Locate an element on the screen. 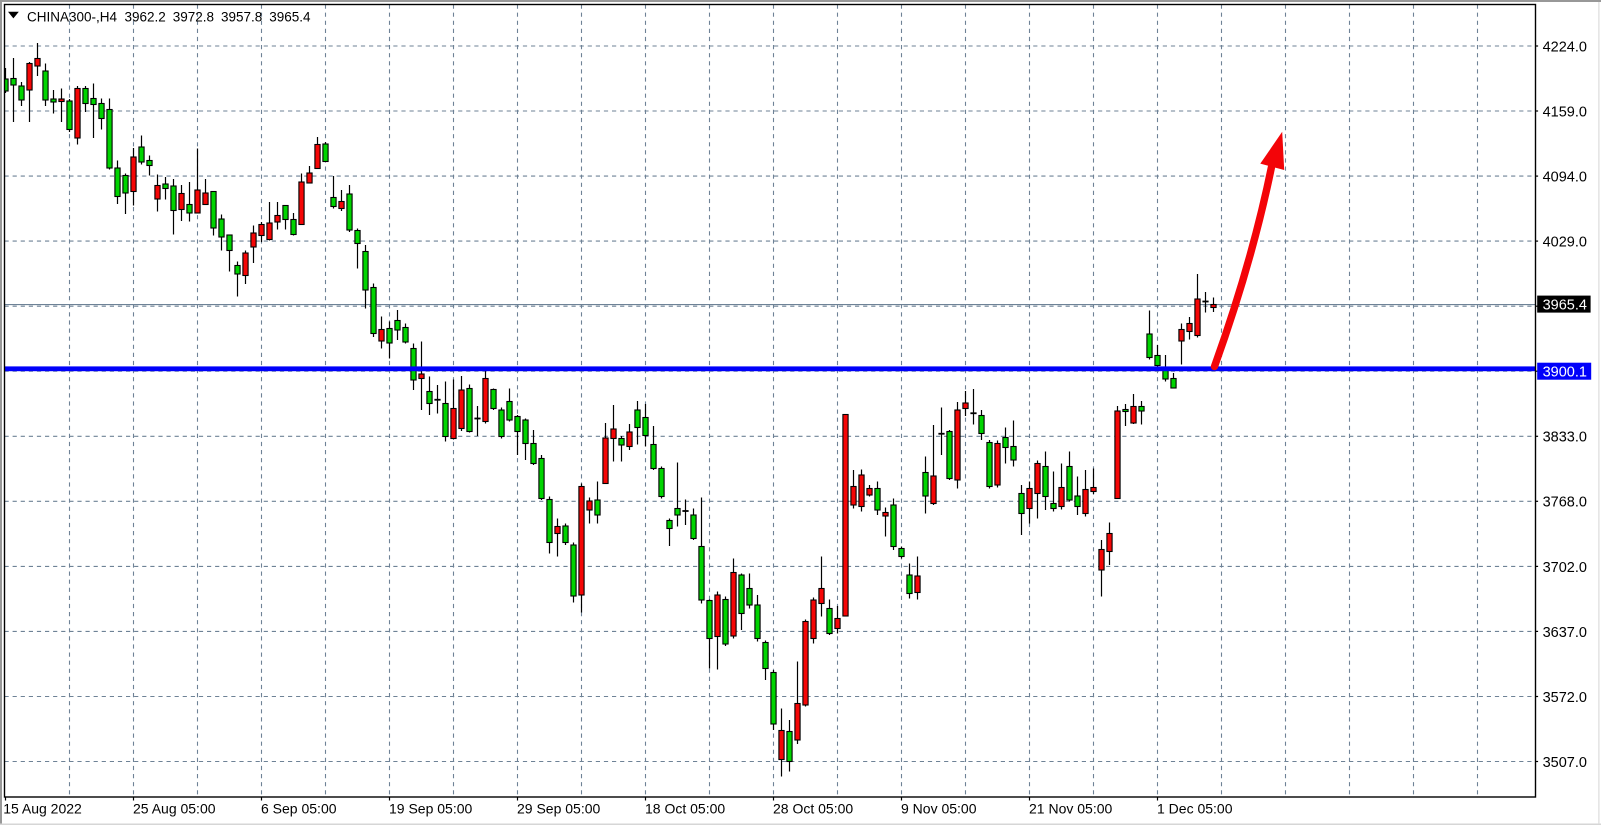 This screenshot has height=825, width=1601. svg-text: 18 Oct 05:00 is located at coordinates (685, 809).